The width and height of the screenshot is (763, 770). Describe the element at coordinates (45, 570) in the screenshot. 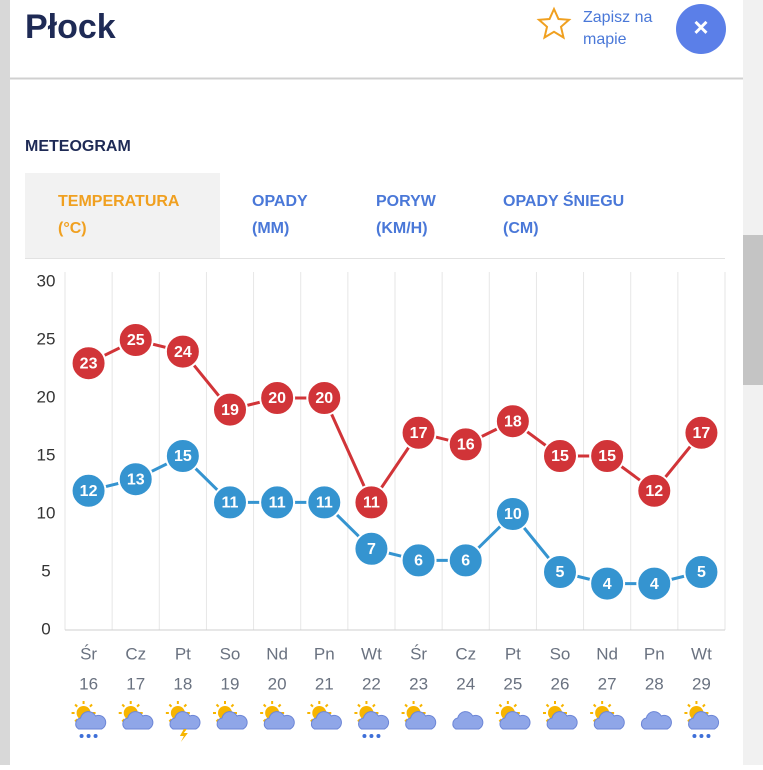

I see `y-tick-label: 5` at that location.